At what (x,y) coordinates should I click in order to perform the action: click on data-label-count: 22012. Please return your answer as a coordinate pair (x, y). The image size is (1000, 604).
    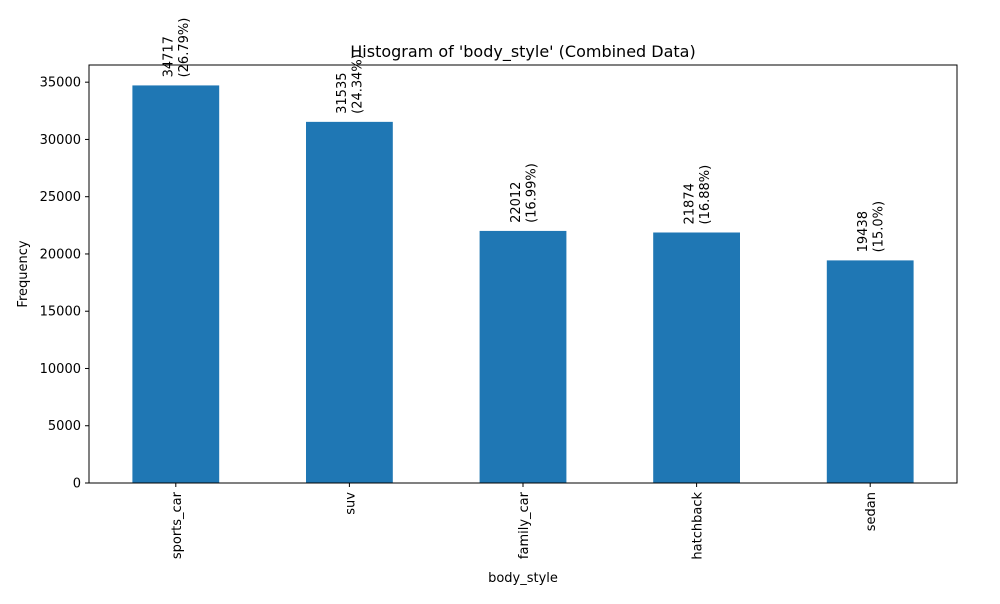
    Looking at the image, I should click on (516, 202).